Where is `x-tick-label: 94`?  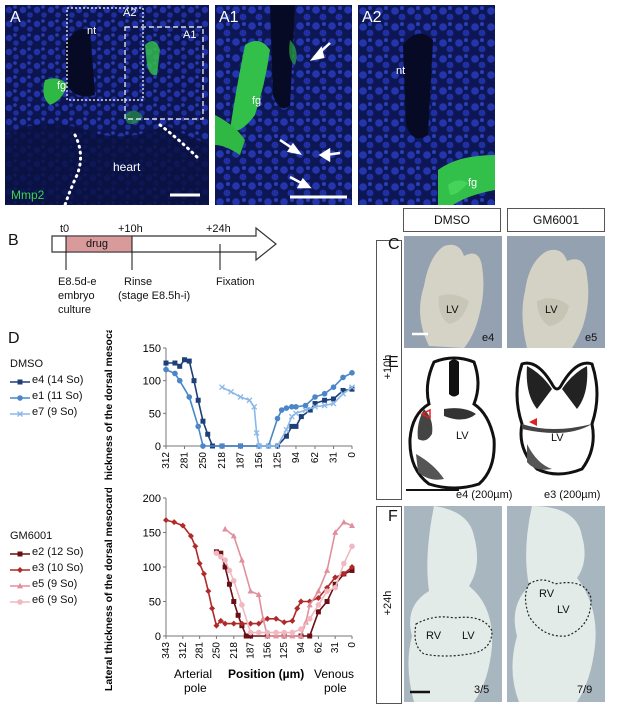
x-tick-label: 94 is located at coordinates (296, 458).